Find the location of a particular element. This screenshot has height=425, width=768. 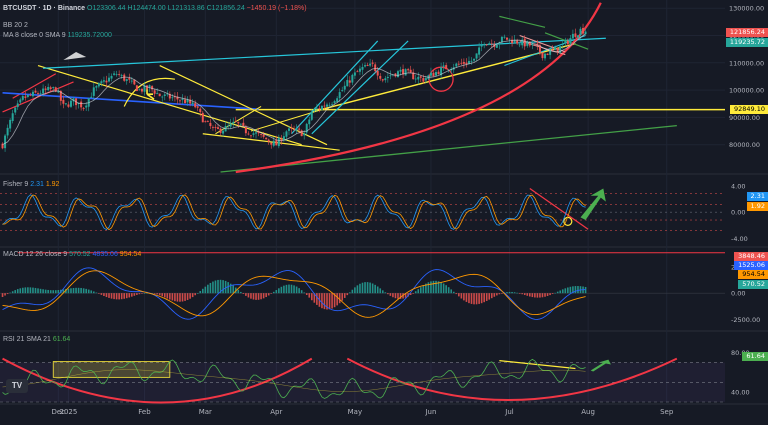

x-tick-label: Aug is located at coordinates (588, 412).